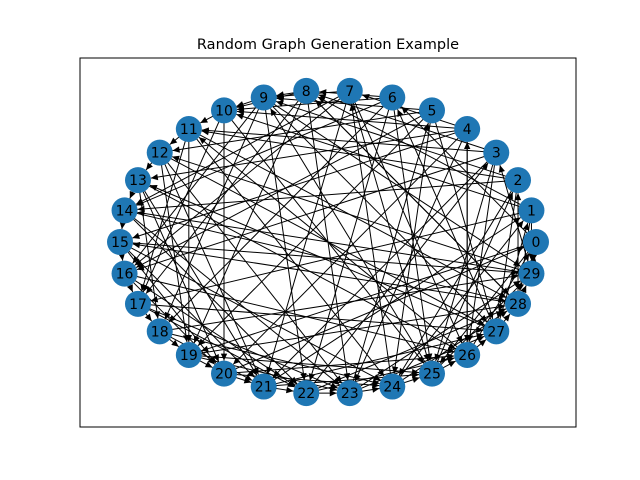 Image resolution: width=640 pixels, height=480 pixels. Describe the element at coordinates (120, 243) in the screenshot. I see `node-label: 15` at that location.